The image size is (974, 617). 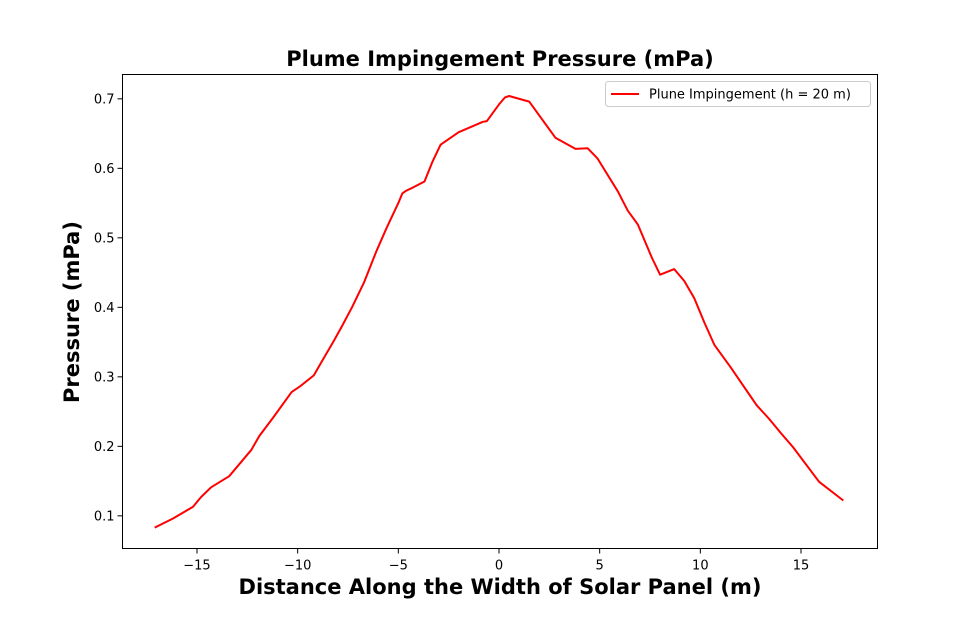 What do you see at coordinates (104, 516) in the screenshot?
I see `y-tick-label: 0.1` at bounding box center [104, 516].